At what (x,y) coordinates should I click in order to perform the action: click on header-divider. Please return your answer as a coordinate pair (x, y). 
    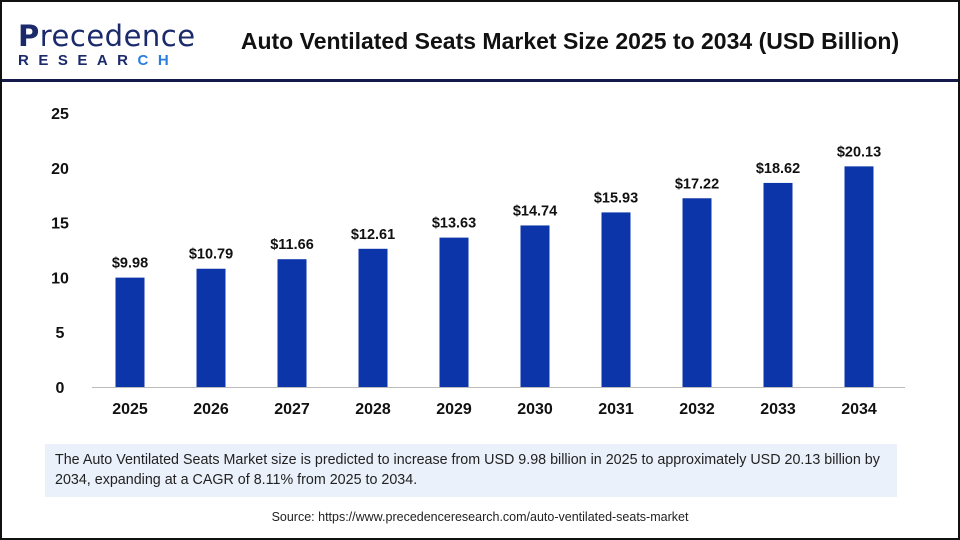
    Looking at the image, I should click on (480, 80).